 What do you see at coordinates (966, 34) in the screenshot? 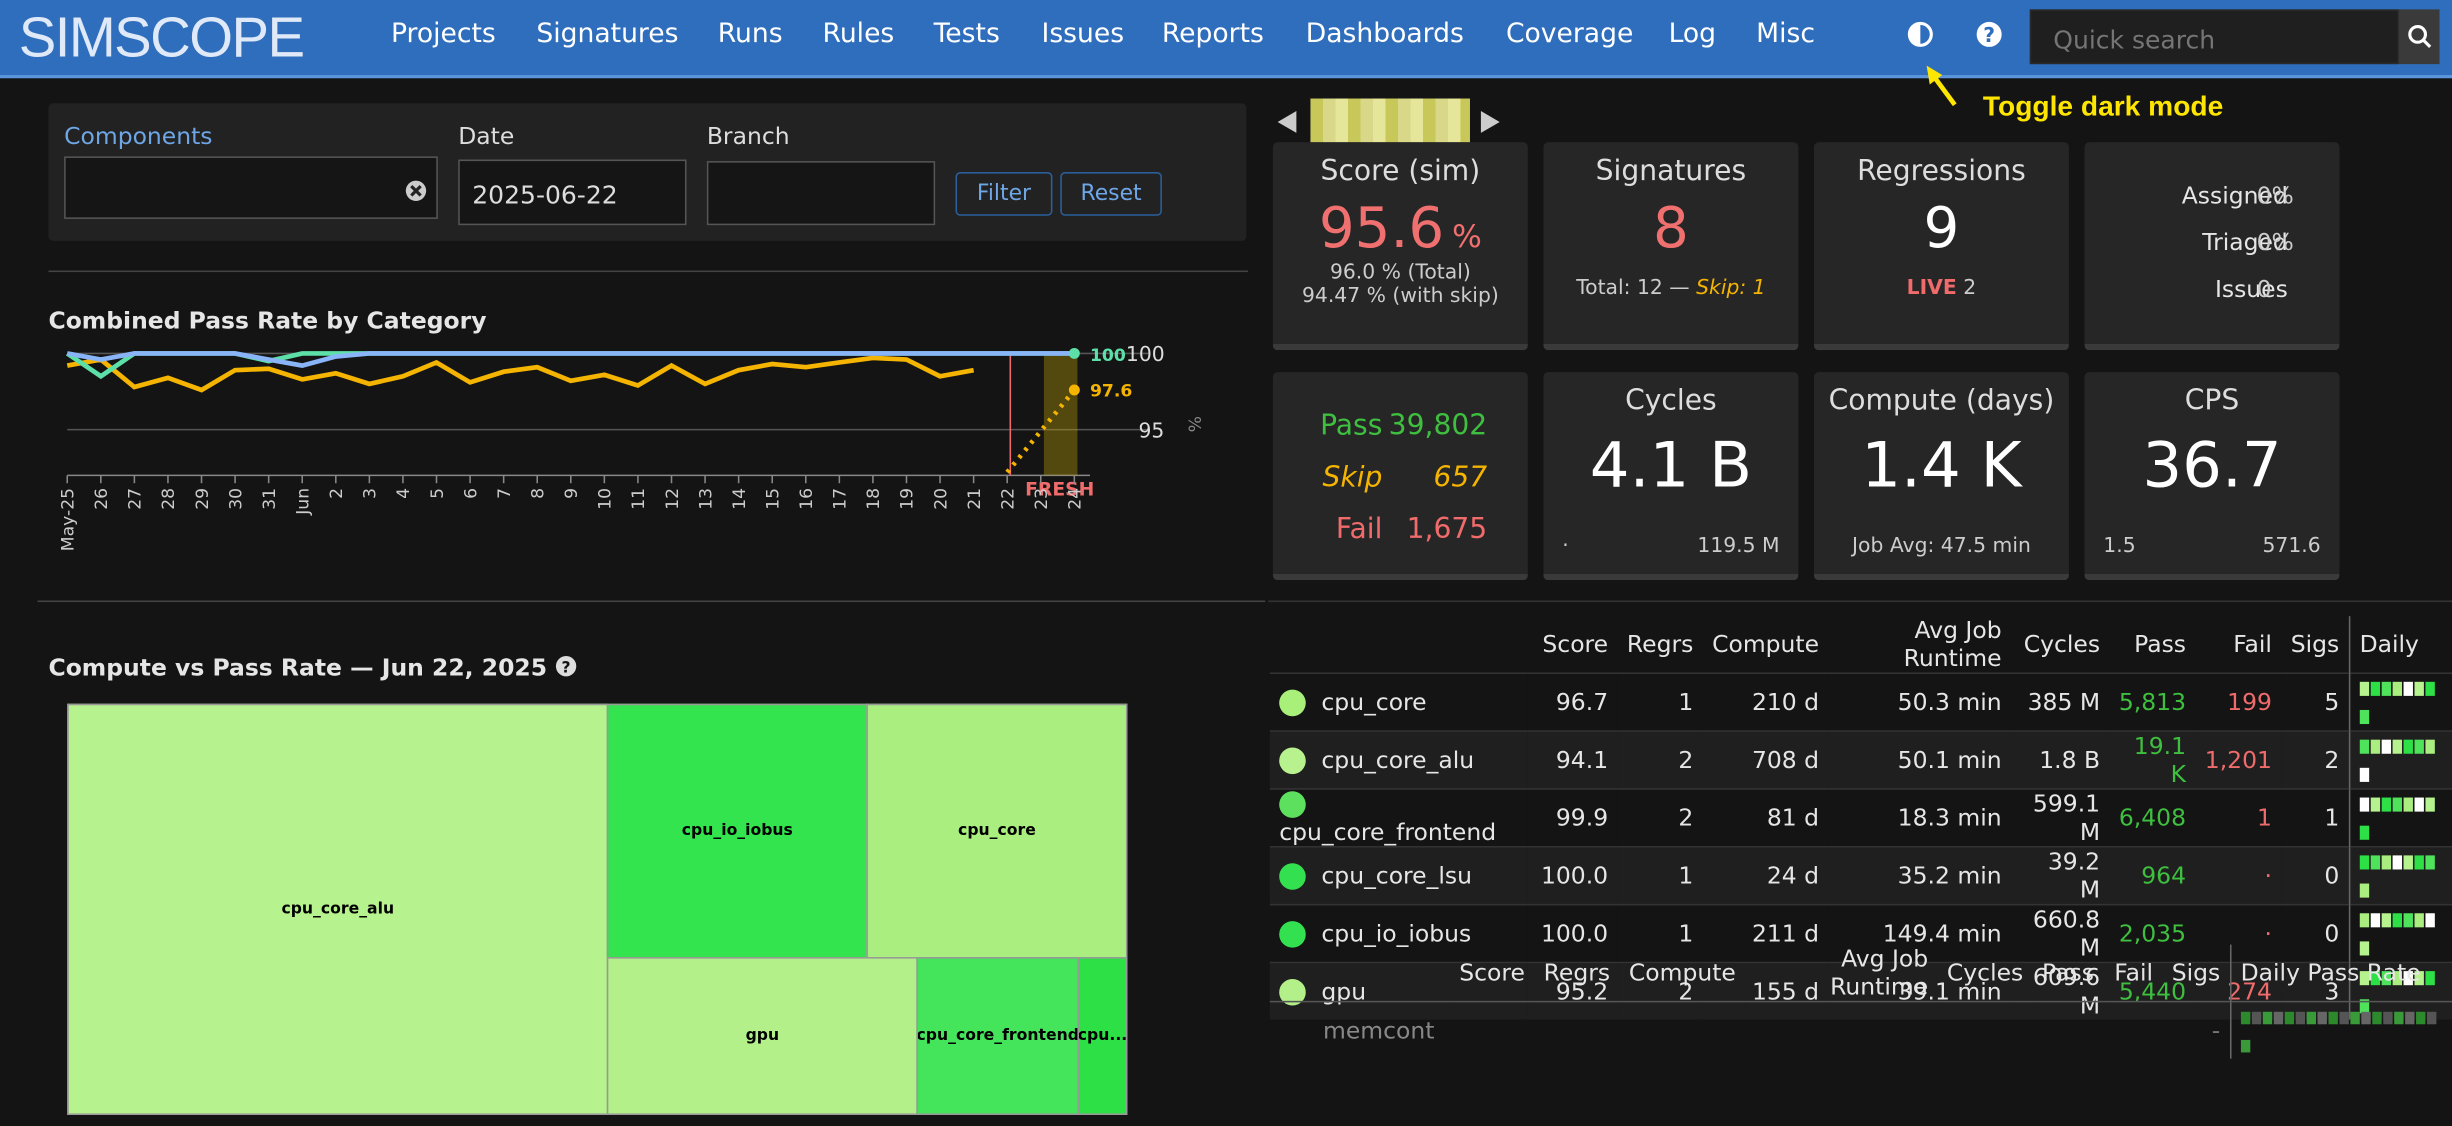
I see `nav-tests: Tests` at bounding box center [966, 34].